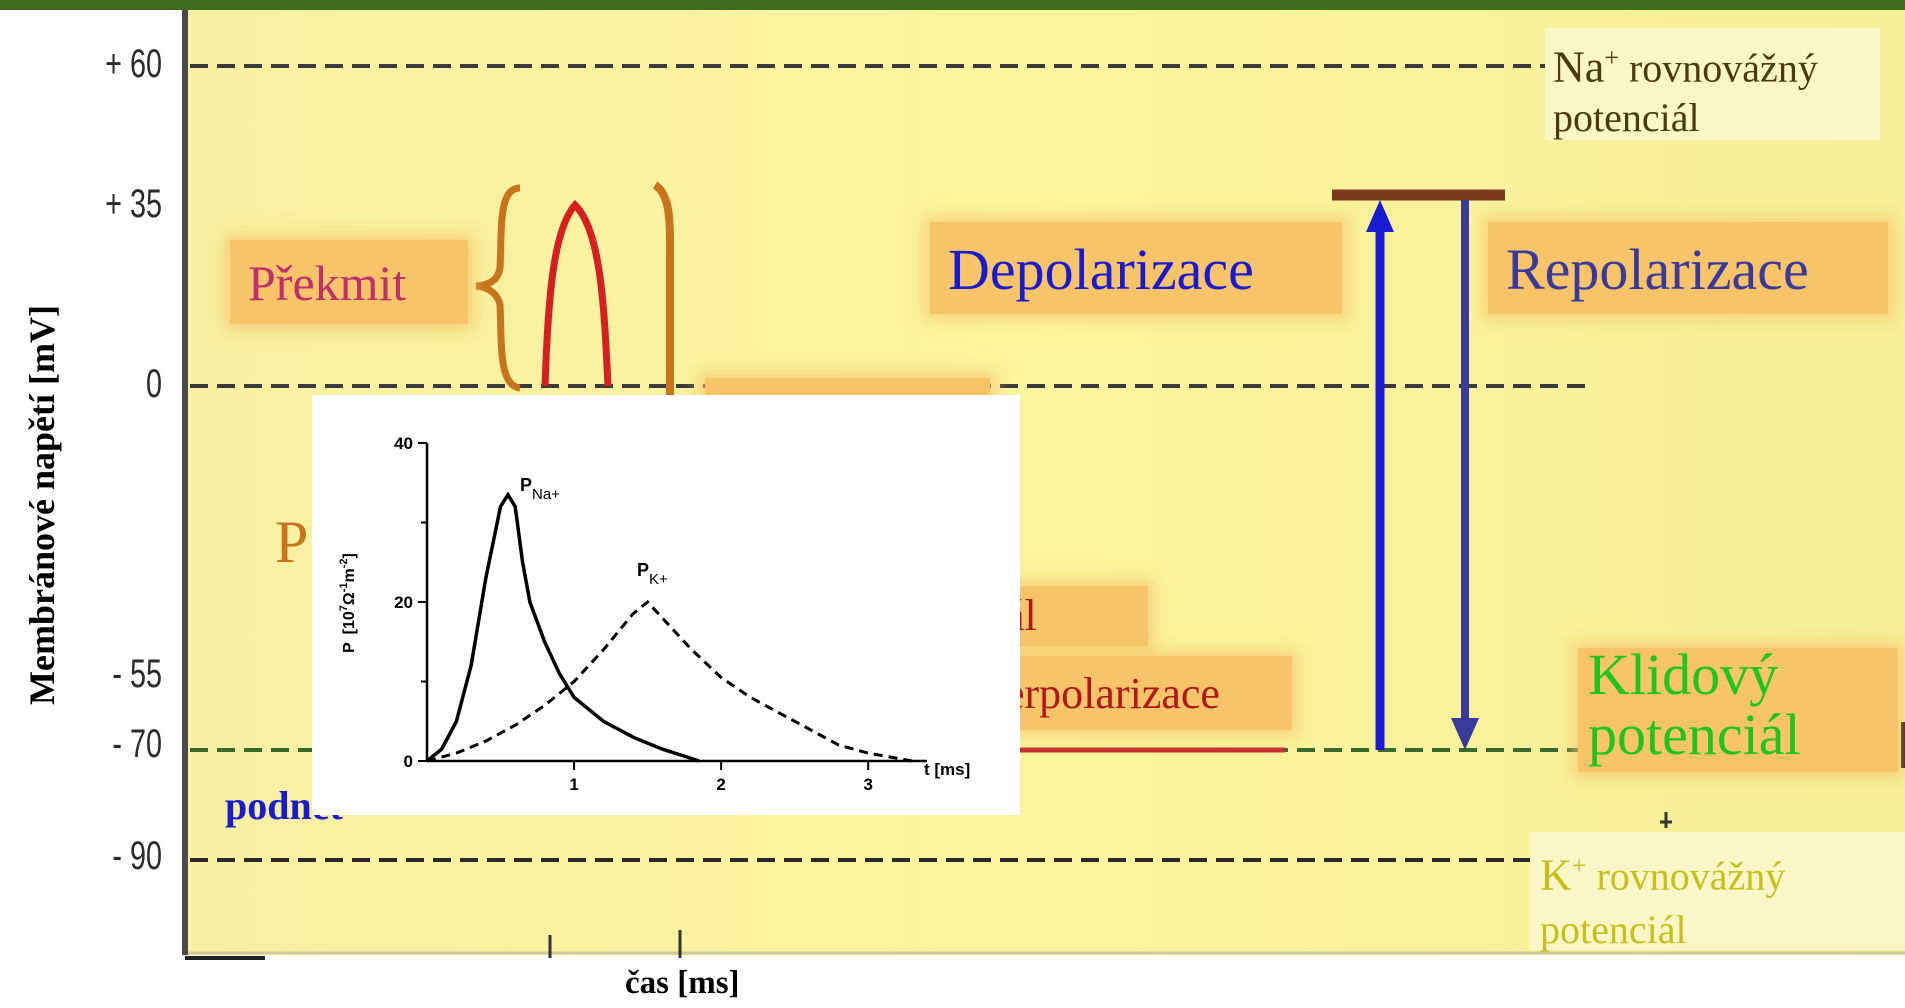 This screenshot has width=1905, height=1008. Describe the element at coordinates (1465, 734) in the screenshot. I see `repolarization-arrowhead` at that location.